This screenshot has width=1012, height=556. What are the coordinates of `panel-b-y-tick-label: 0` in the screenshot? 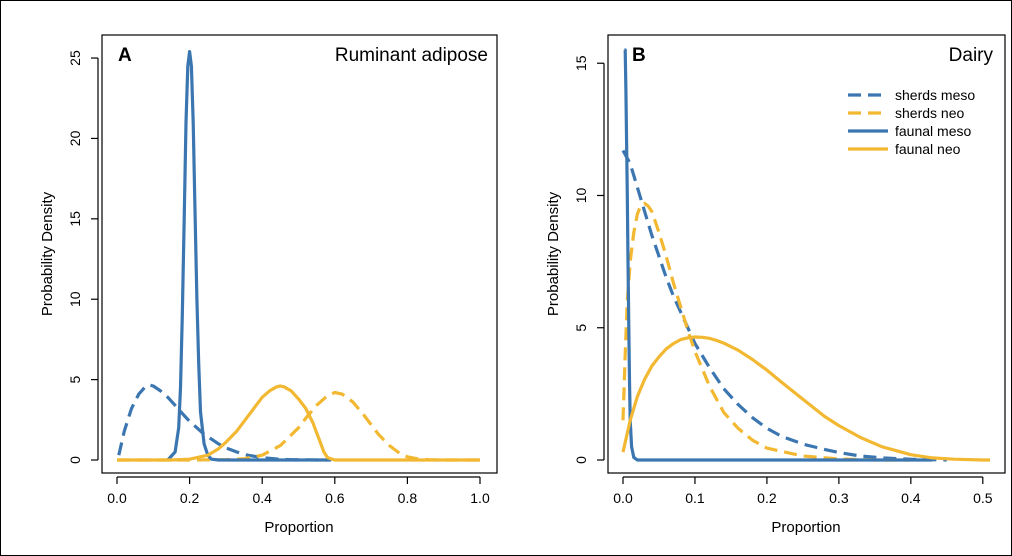 It's located at (581, 460).